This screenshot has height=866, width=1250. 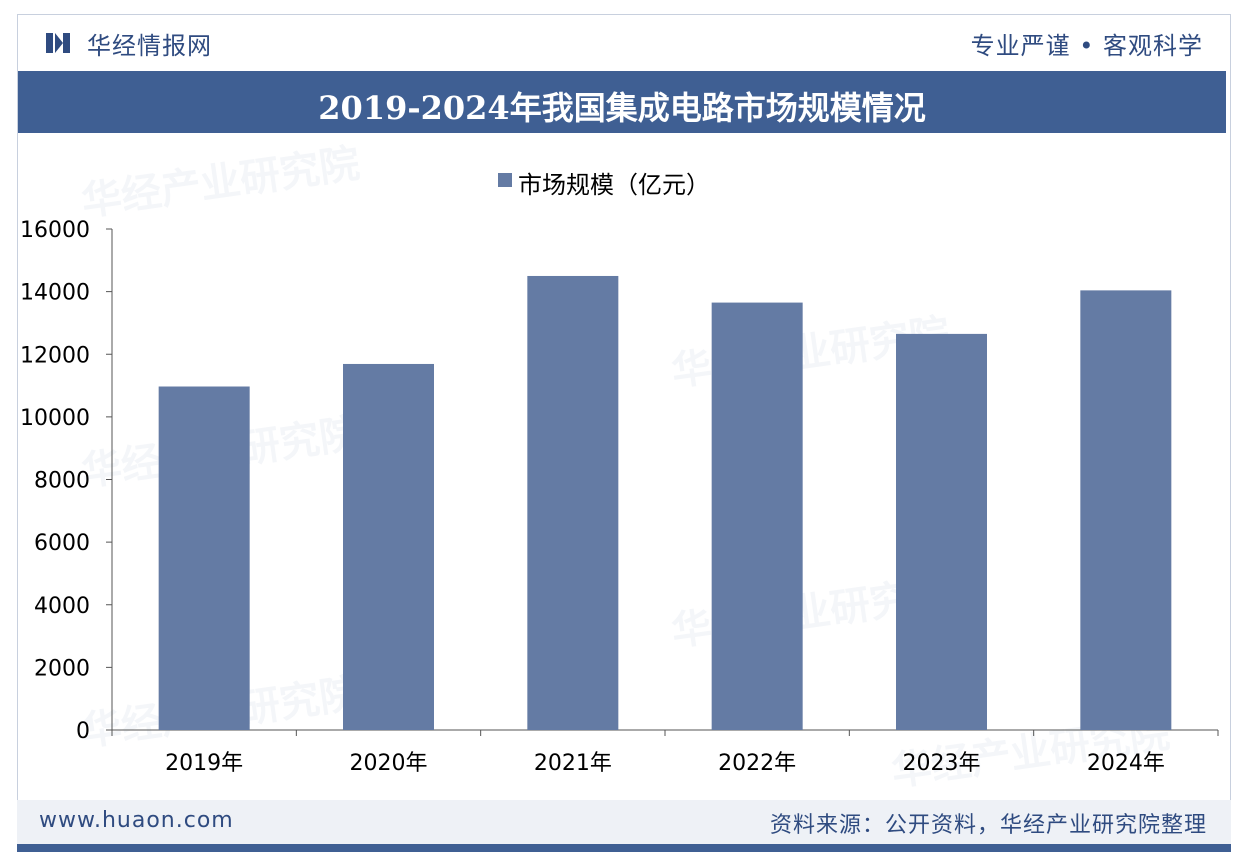 I want to click on website-url: www.huaon.com, so click(x=136, y=820).